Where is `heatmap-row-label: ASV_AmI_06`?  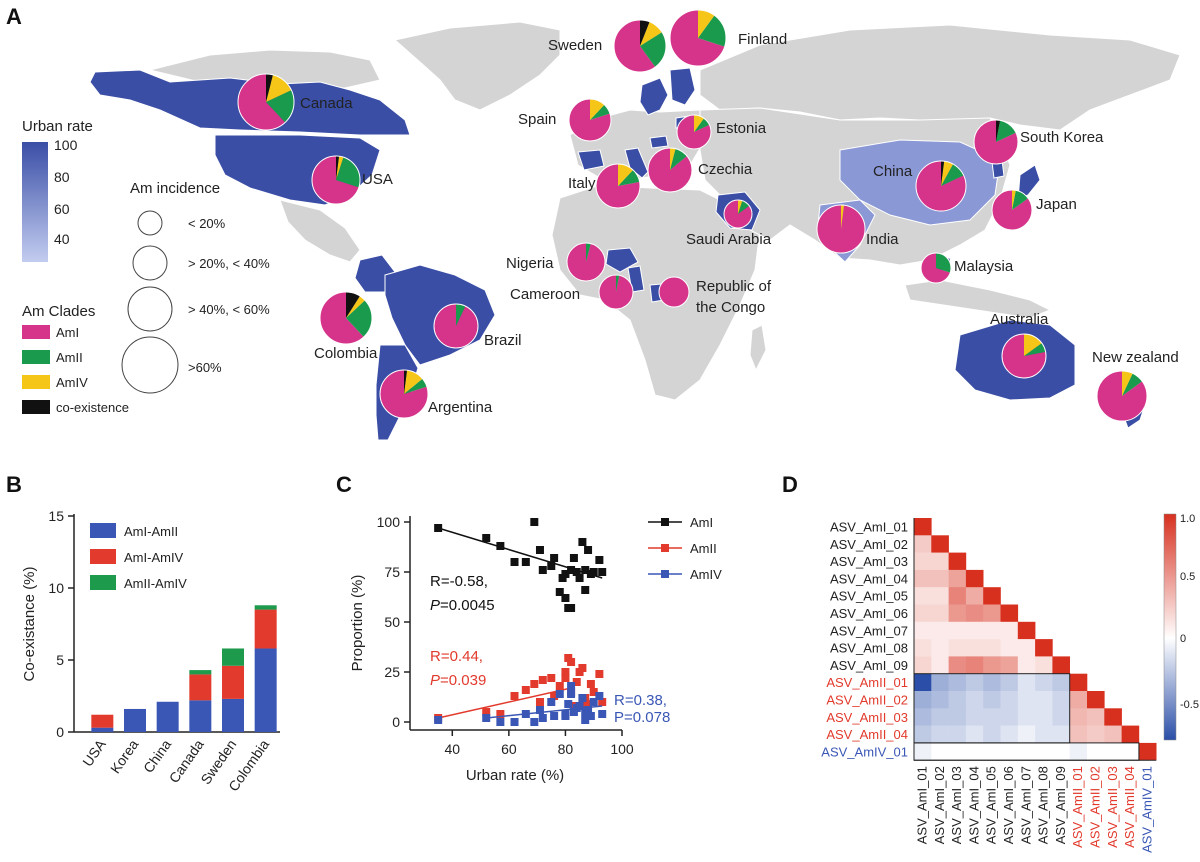
heatmap-row-label: ASV_AmI_06 is located at coordinates (869, 613).